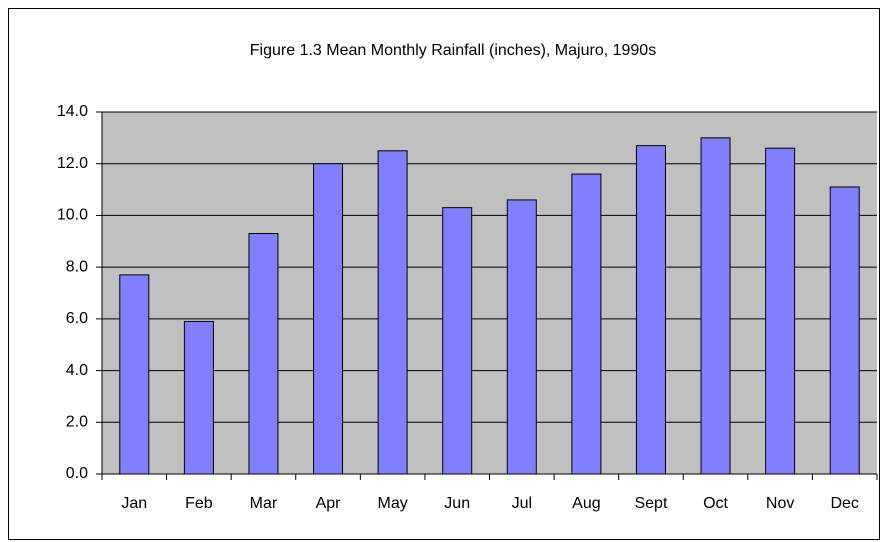 The height and width of the screenshot is (542, 887). What do you see at coordinates (393, 503) in the screenshot?
I see `x-tick-label: May` at bounding box center [393, 503].